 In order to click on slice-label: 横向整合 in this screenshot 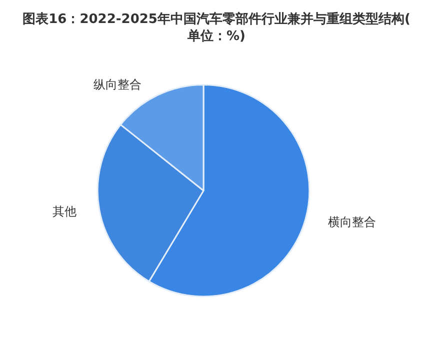, I will do `click(352, 222)`.